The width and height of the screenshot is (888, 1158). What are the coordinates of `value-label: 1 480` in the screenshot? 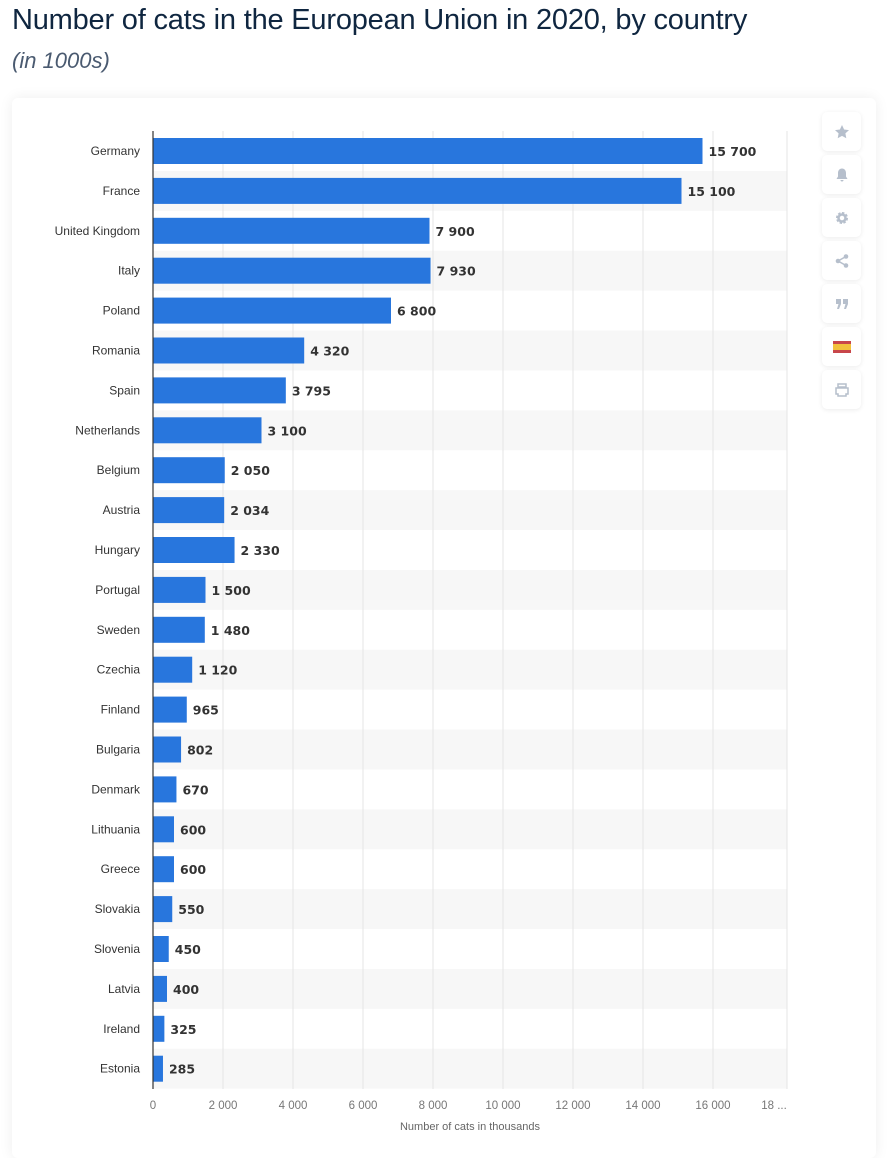 It's located at (230, 630).